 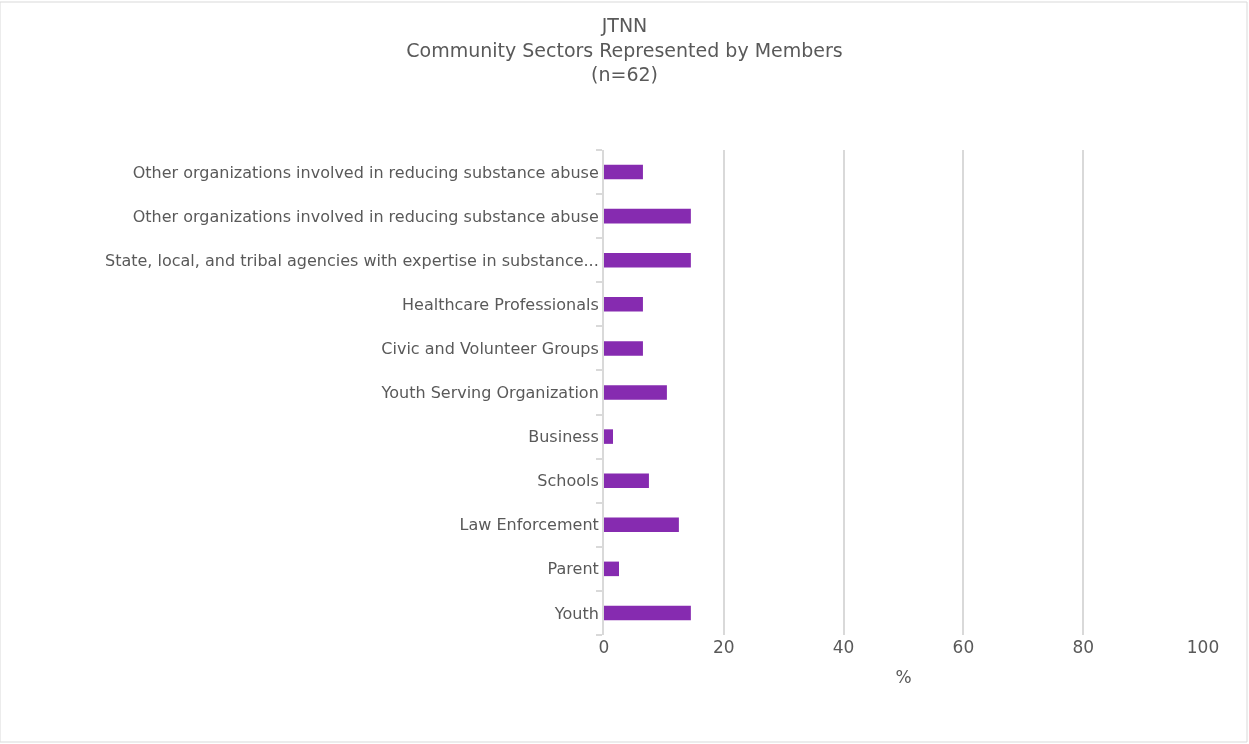 What do you see at coordinates (529, 525) in the screenshot?
I see `y-tick-label: Law Enforcement` at bounding box center [529, 525].